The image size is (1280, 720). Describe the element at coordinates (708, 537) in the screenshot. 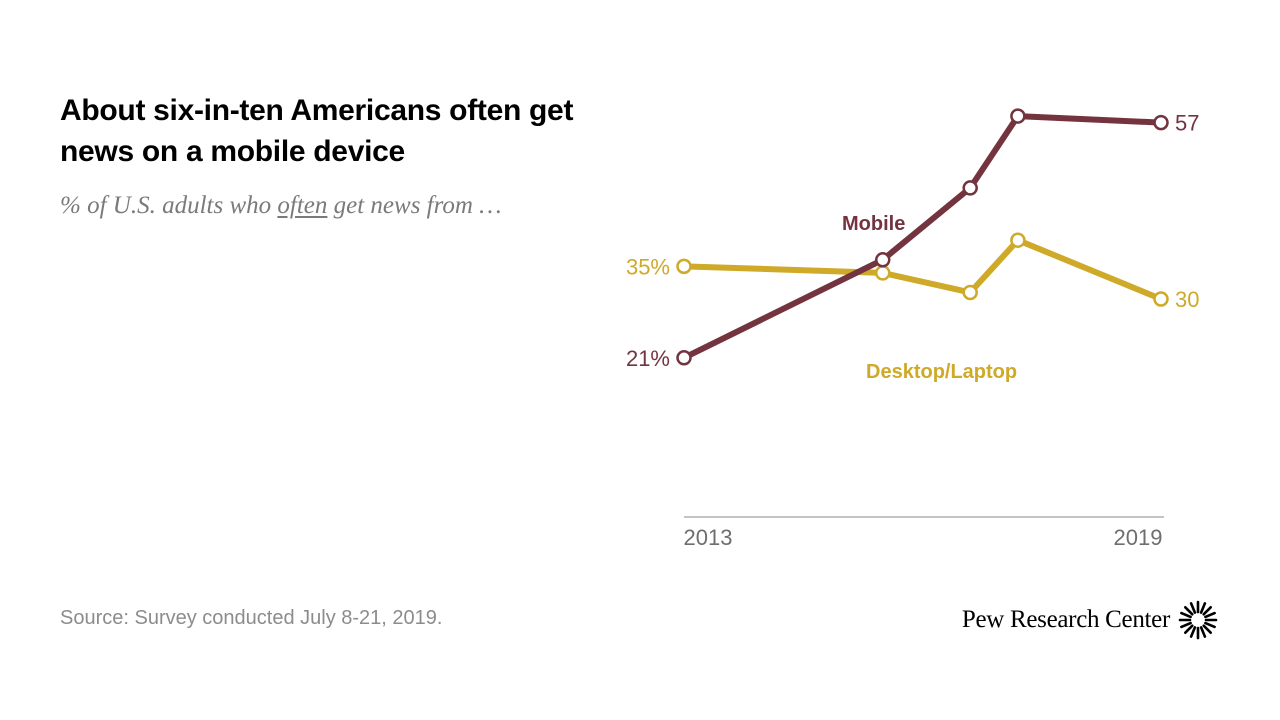

I see `x-tick-label-start: 2013` at that location.